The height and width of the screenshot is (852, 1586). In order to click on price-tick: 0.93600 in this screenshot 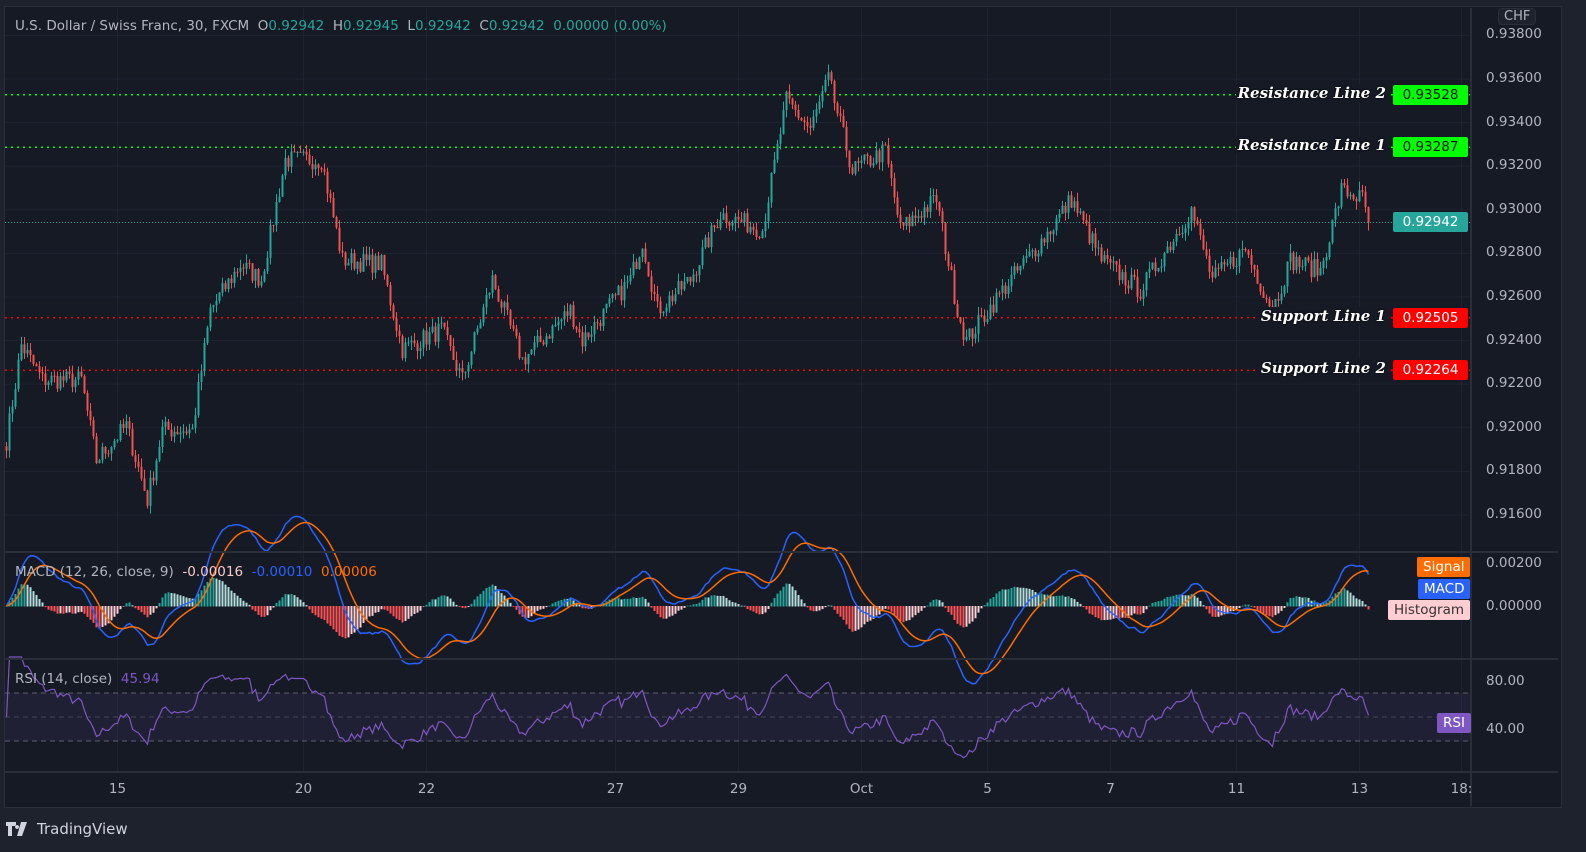, I will do `click(1514, 78)`.